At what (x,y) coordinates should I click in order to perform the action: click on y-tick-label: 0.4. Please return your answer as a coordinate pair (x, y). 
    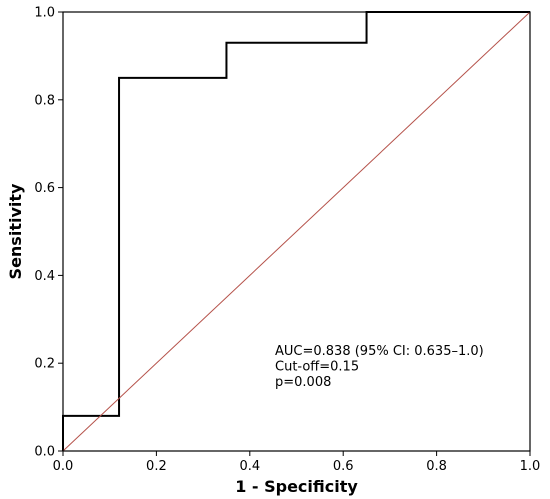
    Looking at the image, I should click on (44, 276).